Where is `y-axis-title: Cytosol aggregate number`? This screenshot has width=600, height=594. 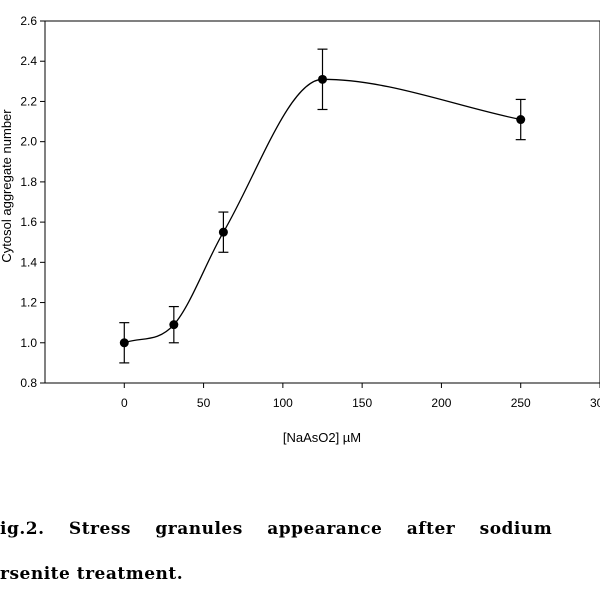
y-axis-title: Cytosol aggregate number is located at coordinates (7, 186).